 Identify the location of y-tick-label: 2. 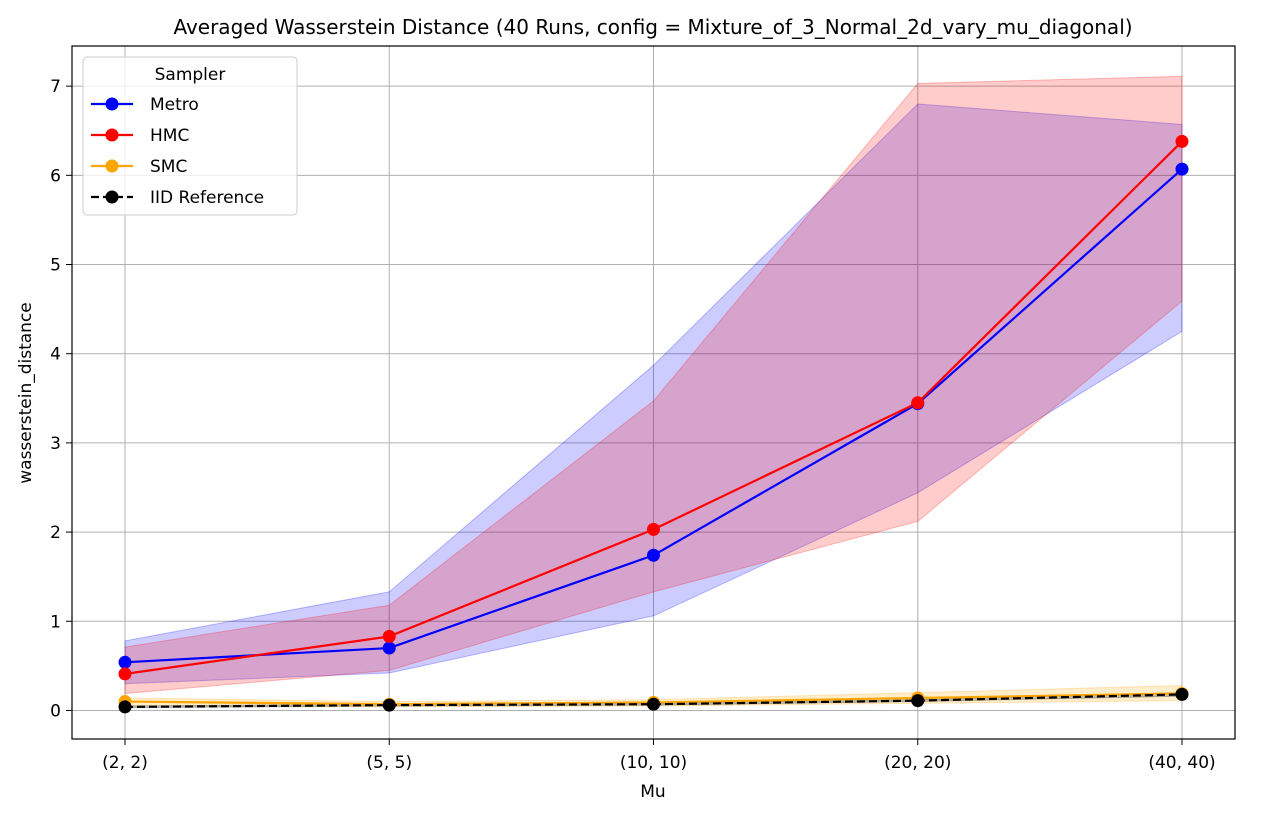
(55, 533).